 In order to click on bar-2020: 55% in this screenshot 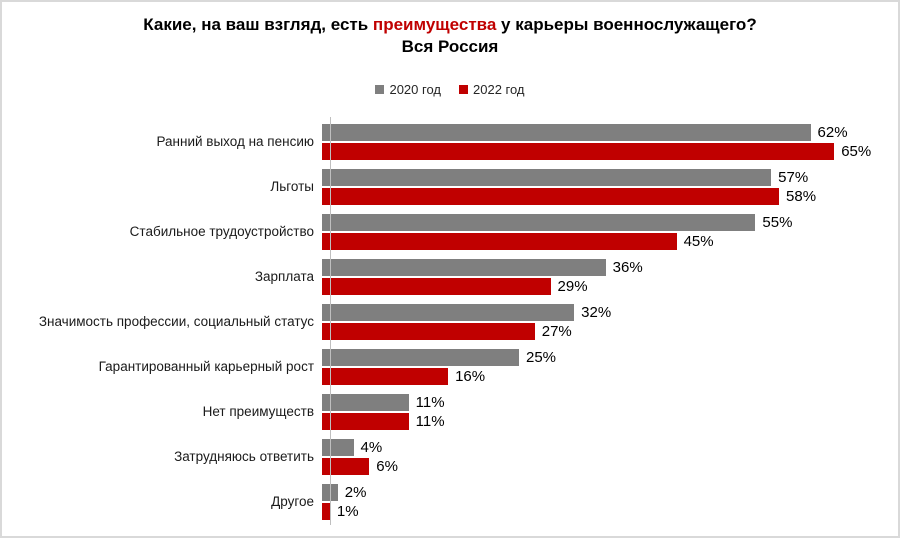, I will do `click(610, 222)`.